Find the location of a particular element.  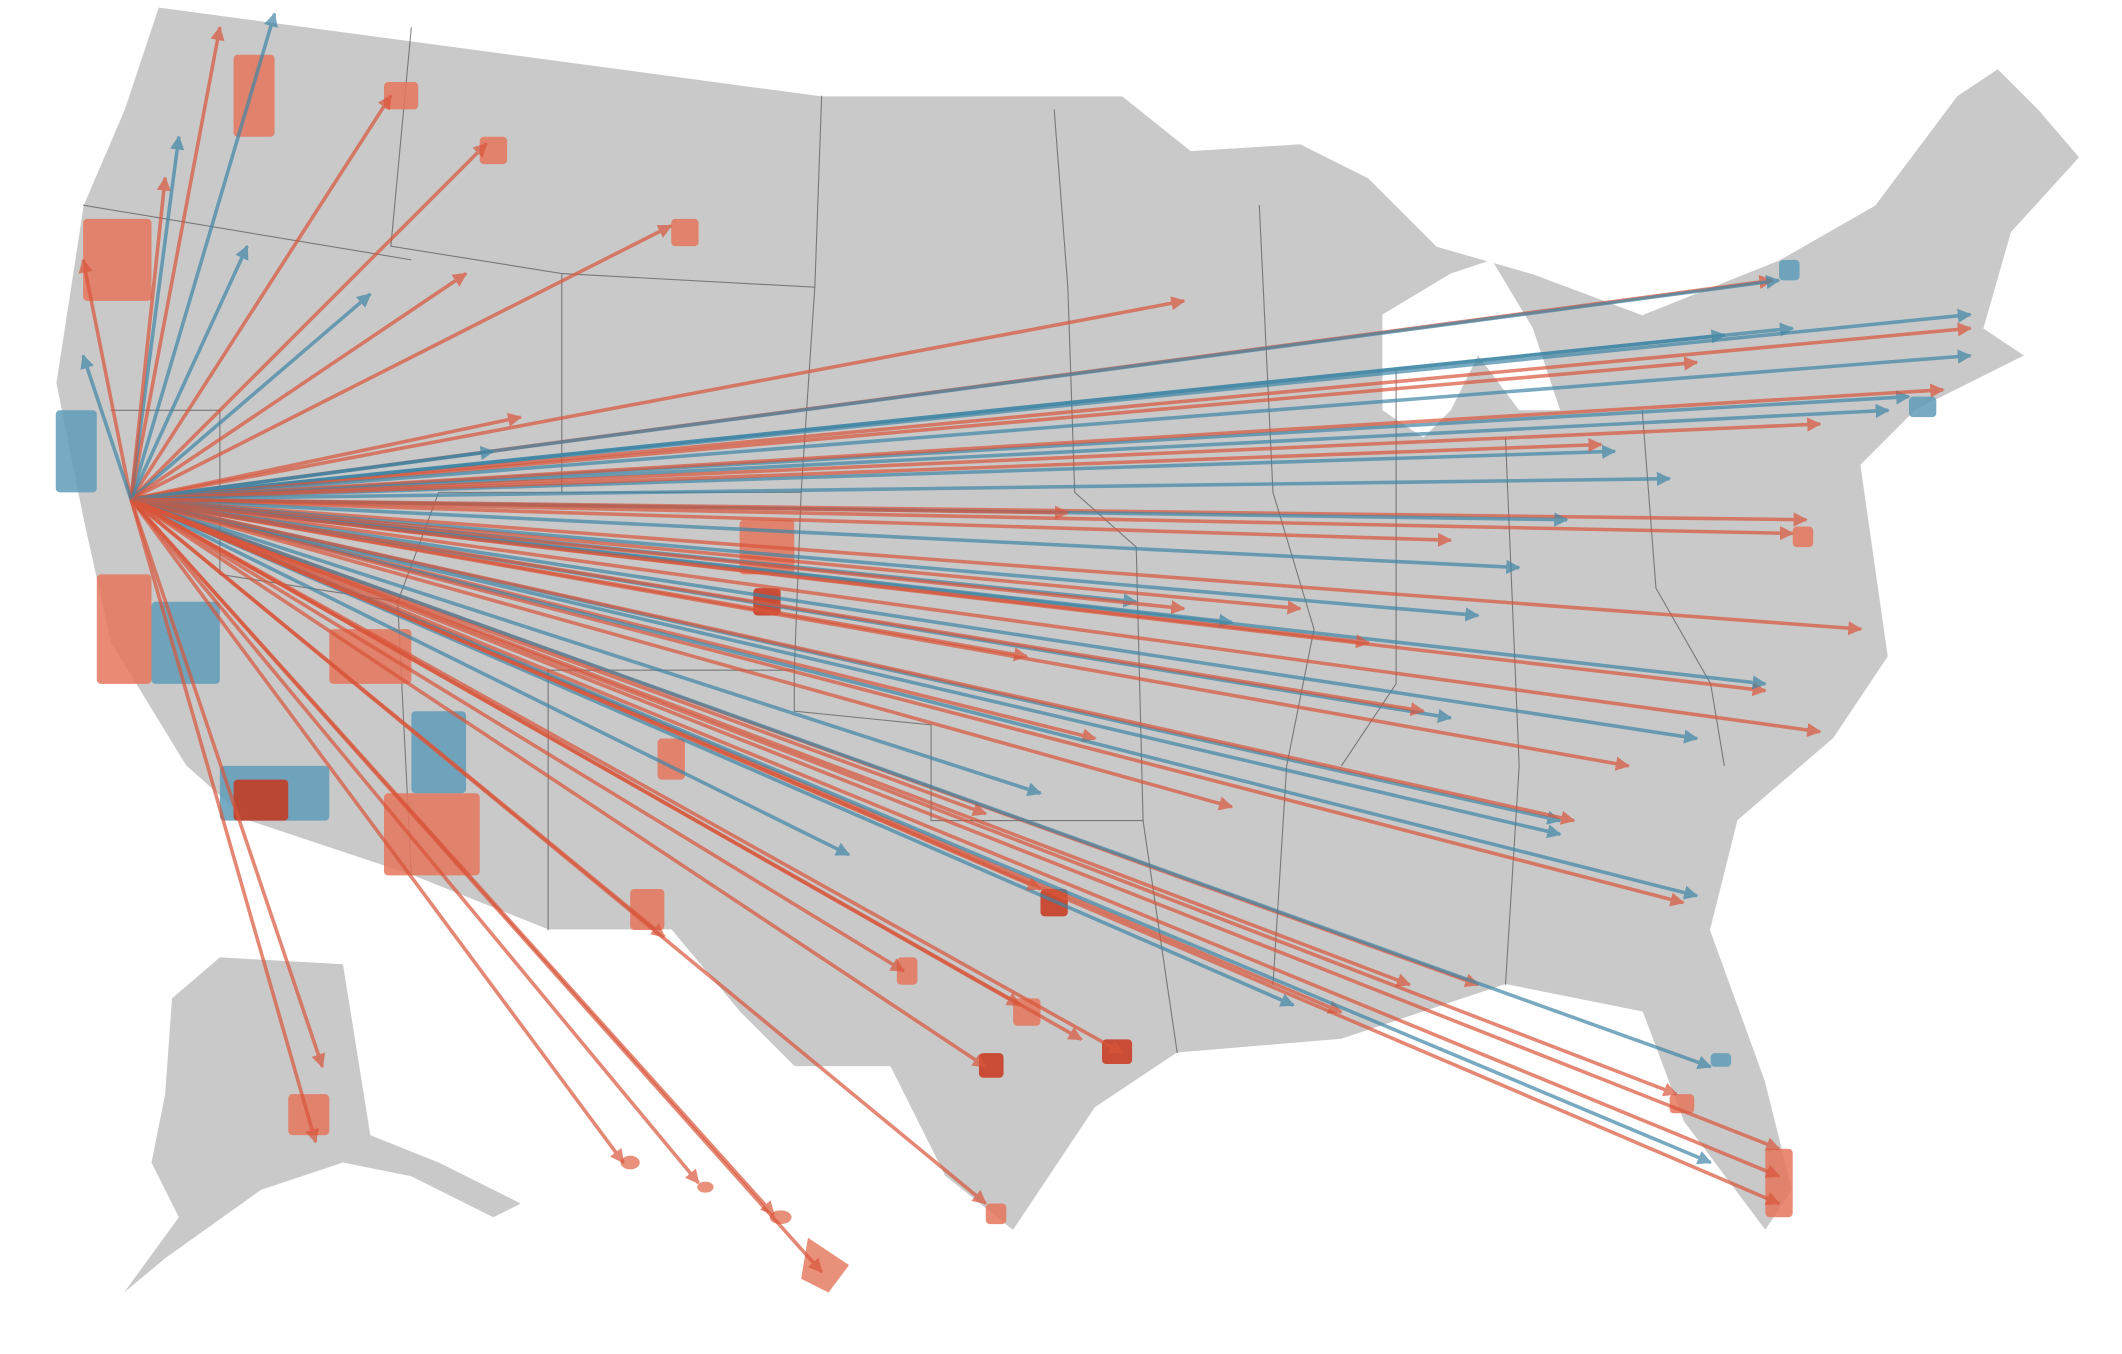

hawaii is located at coordinates (735, 1224).